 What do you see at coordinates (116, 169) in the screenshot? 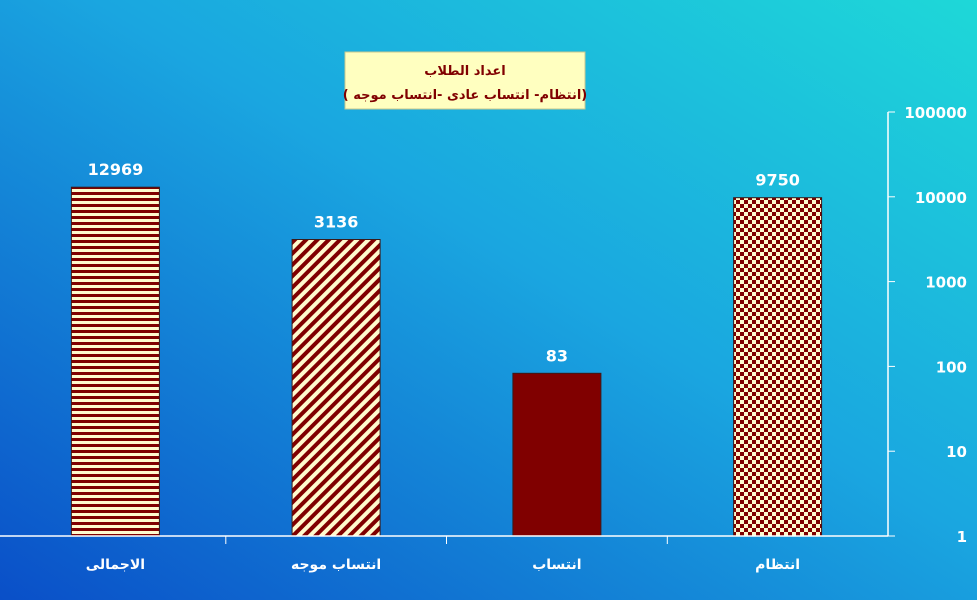
I see `data-label-0: 12969` at bounding box center [116, 169].